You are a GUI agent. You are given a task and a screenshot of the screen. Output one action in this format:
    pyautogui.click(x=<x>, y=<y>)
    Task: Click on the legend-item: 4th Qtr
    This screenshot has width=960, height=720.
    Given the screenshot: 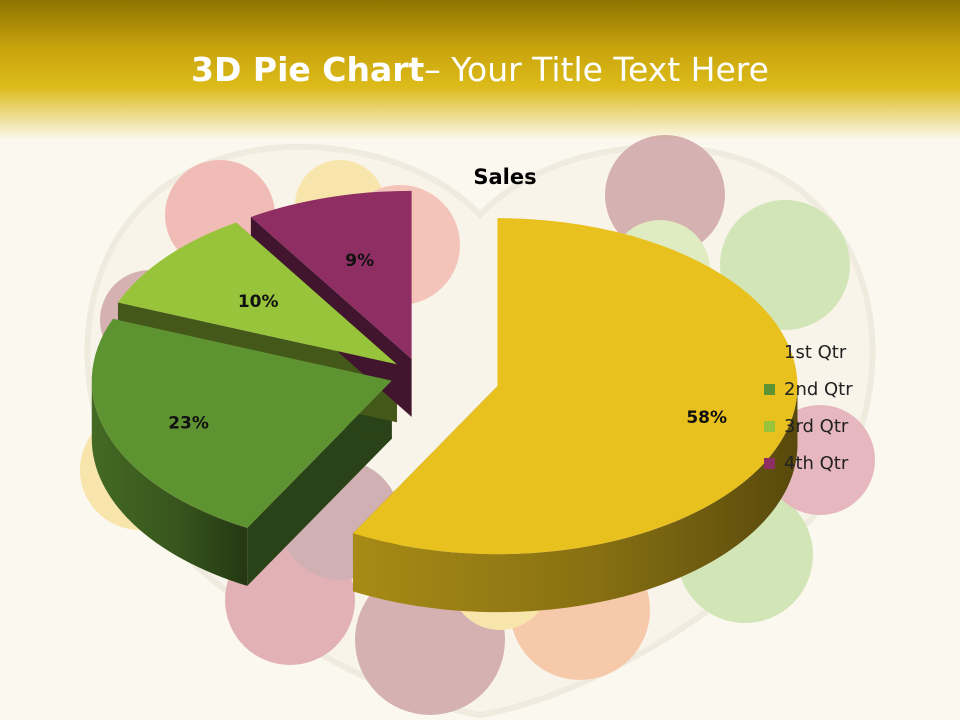 What is the action you would take?
    pyautogui.click(x=808, y=463)
    